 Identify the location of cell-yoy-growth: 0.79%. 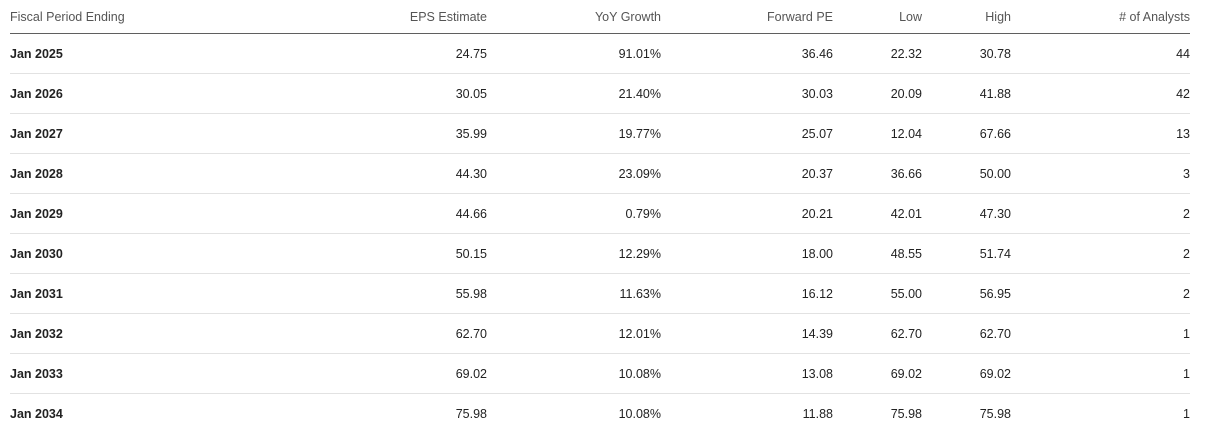
(574, 213).